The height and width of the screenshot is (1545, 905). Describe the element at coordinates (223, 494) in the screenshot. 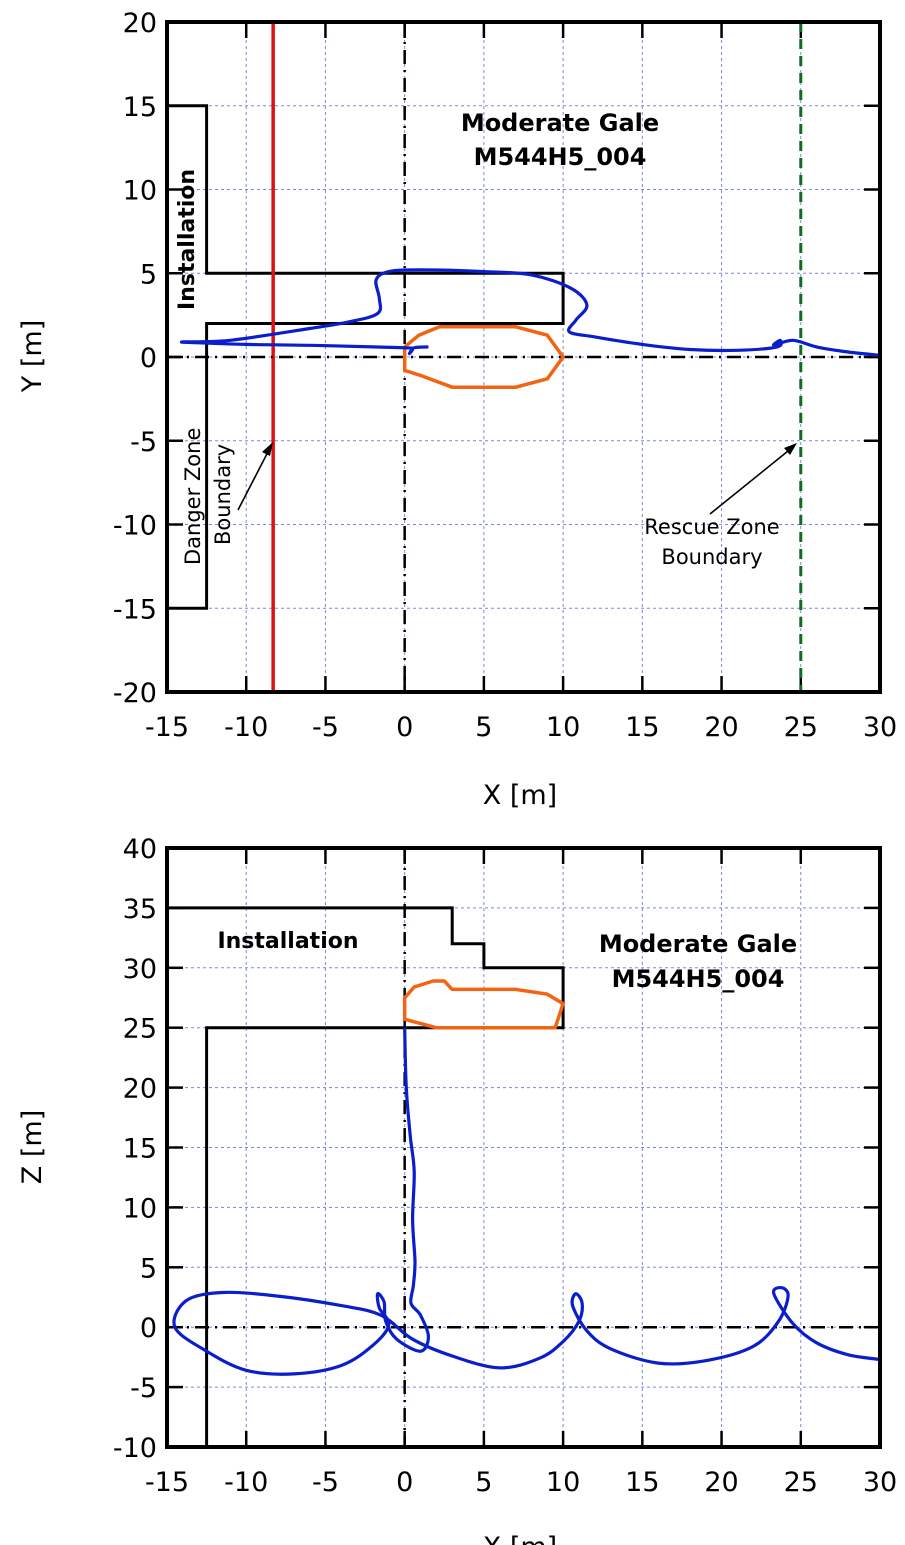

I see `danger-zone-label-line2: Boundary` at that location.